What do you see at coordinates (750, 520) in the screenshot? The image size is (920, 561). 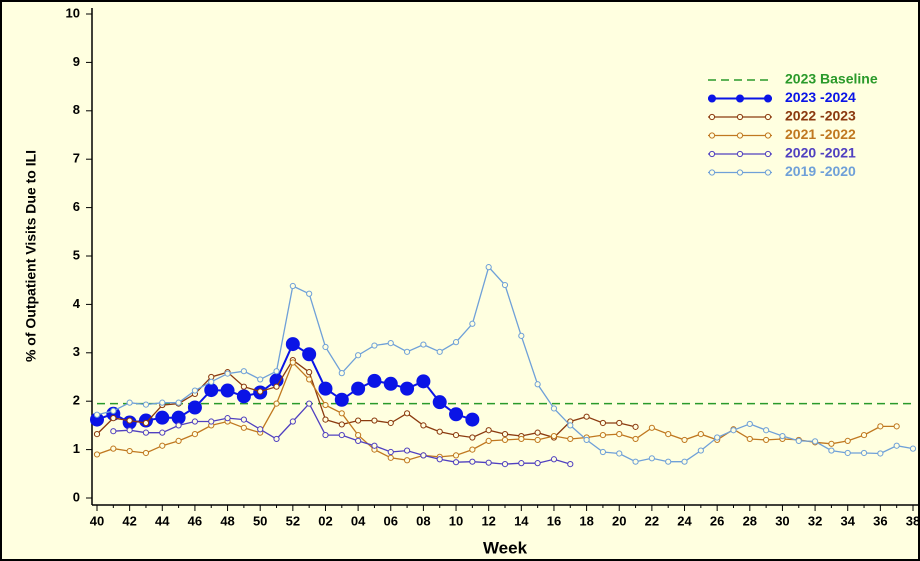 I see `x-tick-label: 28` at bounding box center [750, 520].